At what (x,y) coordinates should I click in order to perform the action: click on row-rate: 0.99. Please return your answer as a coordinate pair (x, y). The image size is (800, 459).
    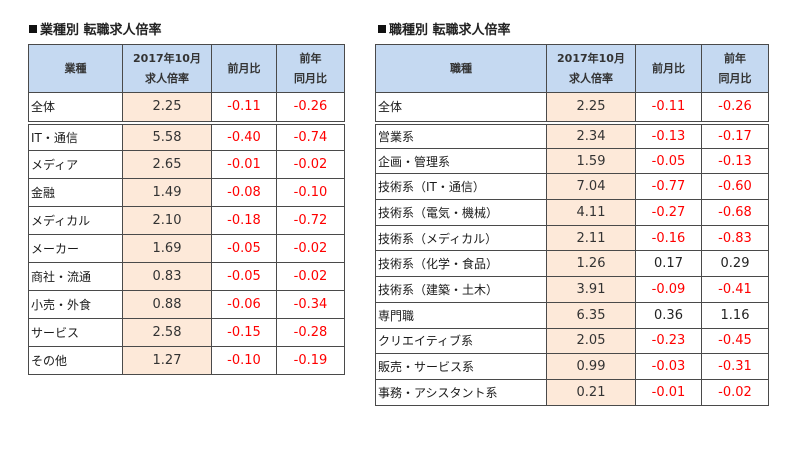
    Looking at the image, I should click on (591, 366).